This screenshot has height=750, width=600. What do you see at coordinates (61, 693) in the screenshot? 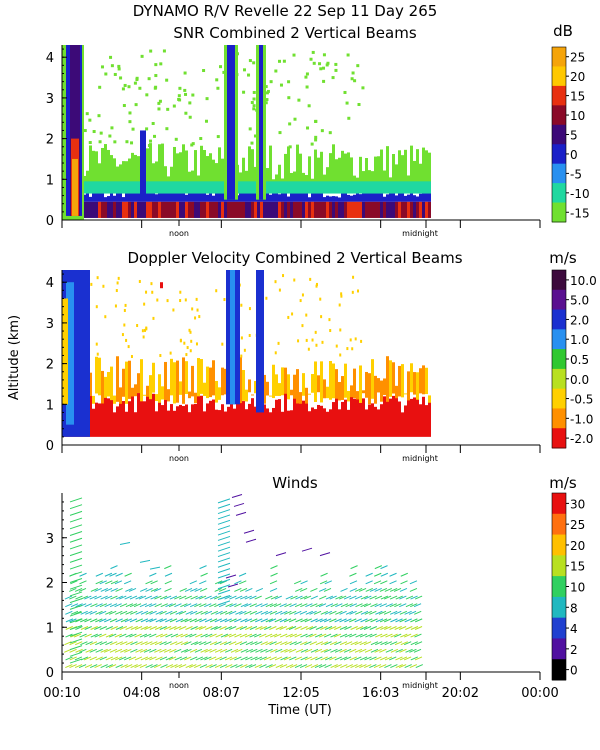
I see `x-tick-label: 00:10` at bounding box center [61, 693].